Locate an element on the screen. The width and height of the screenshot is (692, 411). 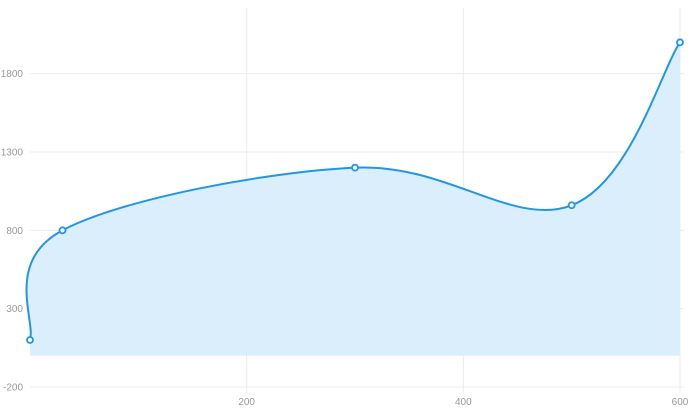
y-tick-label: 800 is located at coordinates (14, 231).